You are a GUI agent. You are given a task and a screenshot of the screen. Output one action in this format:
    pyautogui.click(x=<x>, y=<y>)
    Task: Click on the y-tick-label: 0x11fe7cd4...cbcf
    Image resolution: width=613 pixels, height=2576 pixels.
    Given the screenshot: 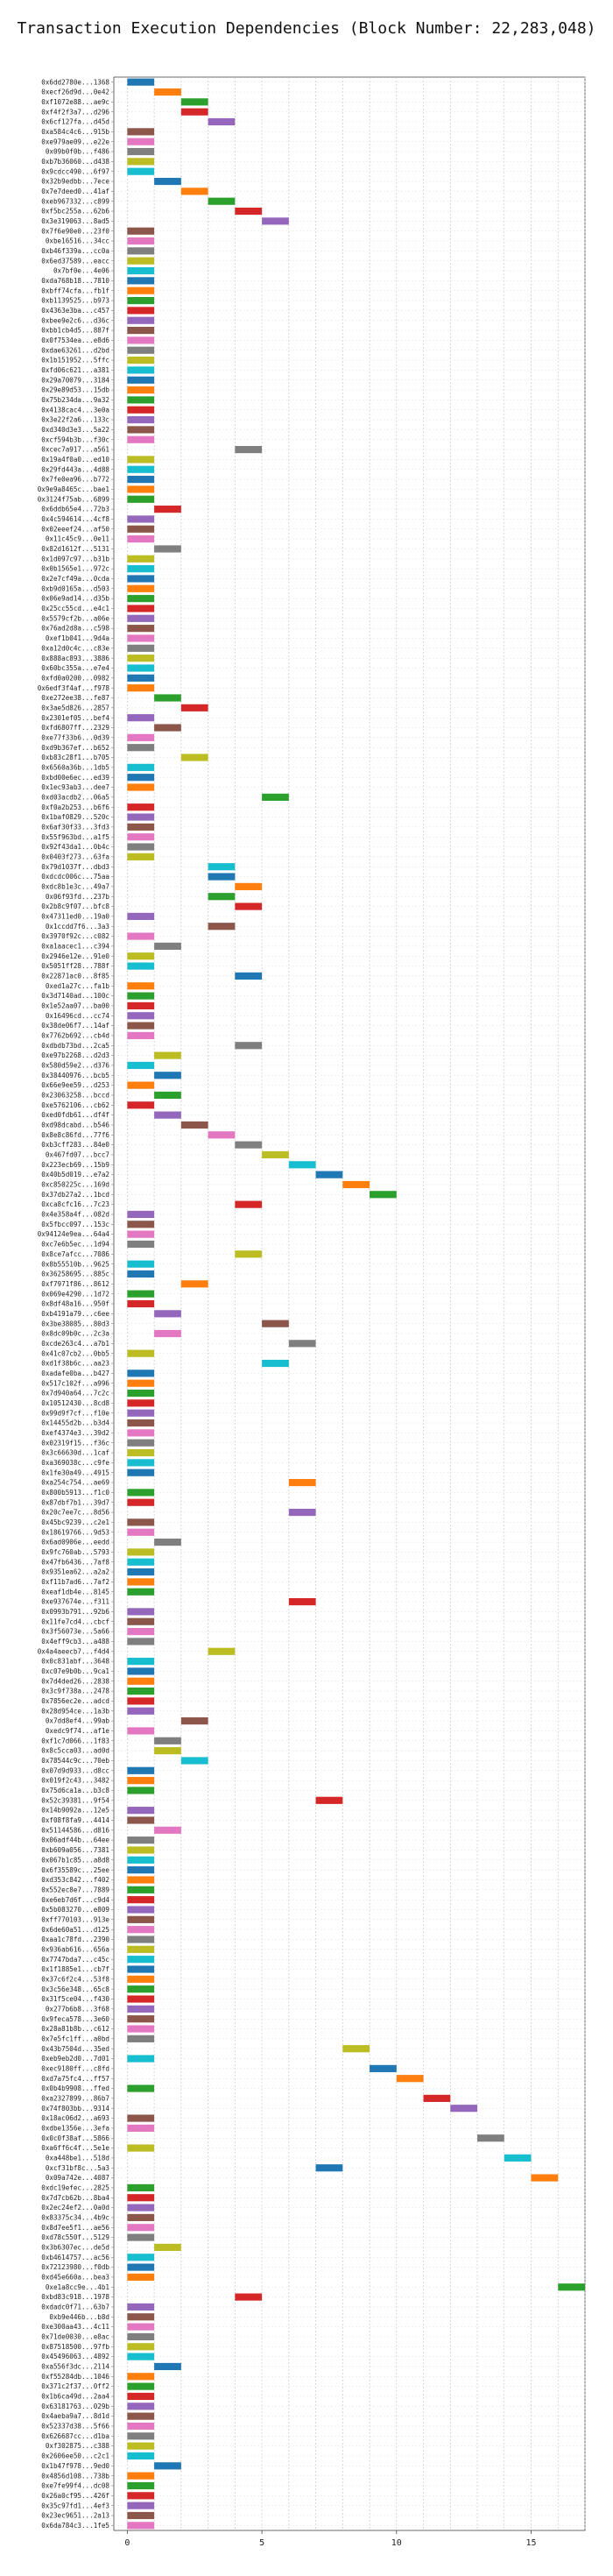 What is the action you would take?
    pyautogui.click(x=75, y=1621)
    